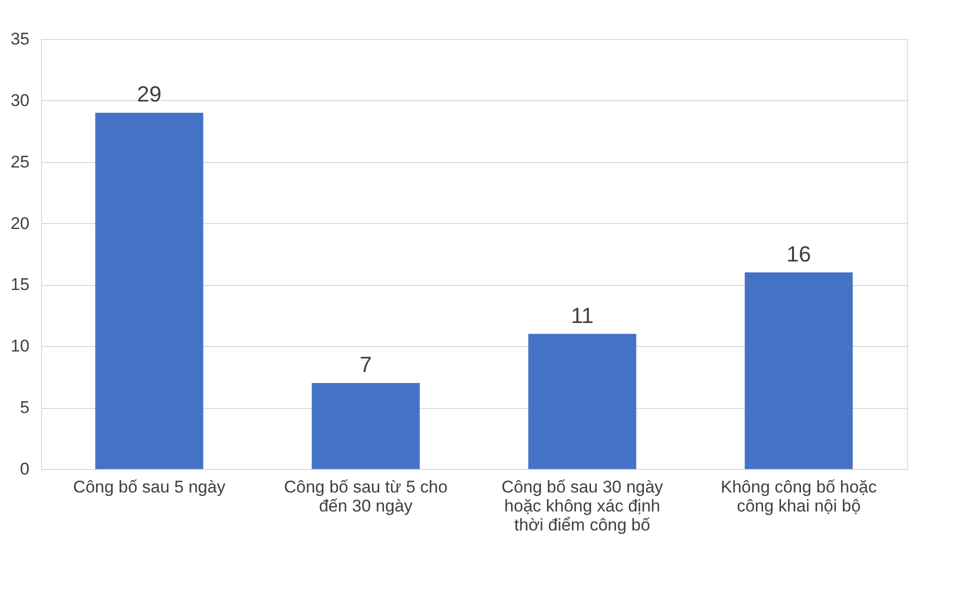 Image resolution: width=956 pixels, height=596 pixels. What do you see at coordinates (20, 223) in the screenshot?
I see `y-tick-label: 20` at bounding box center [20, 223].